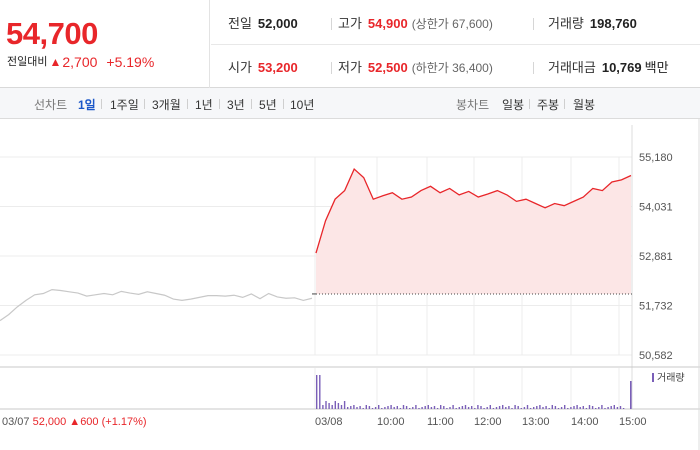 Image resolution: width=700 pixels, height=450 pixels. Describe the element at coordinates (52, 33) in the screenshot. I see `current-price: 54,700` at that location.